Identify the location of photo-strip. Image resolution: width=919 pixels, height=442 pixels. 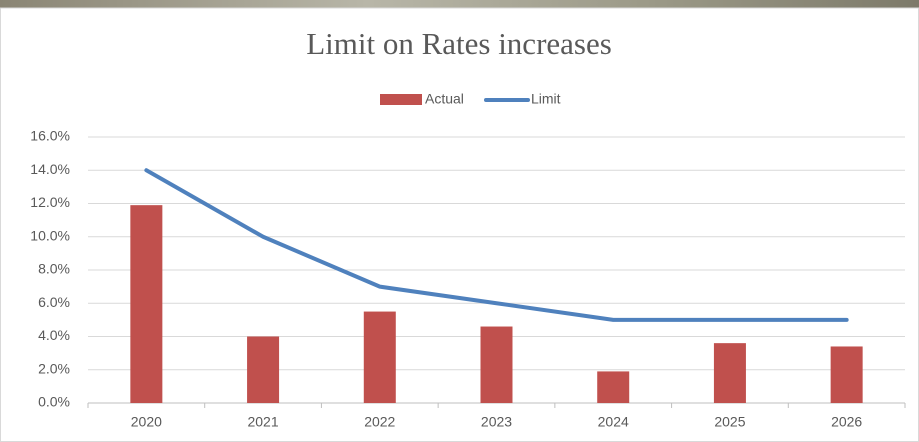
(459, 4).